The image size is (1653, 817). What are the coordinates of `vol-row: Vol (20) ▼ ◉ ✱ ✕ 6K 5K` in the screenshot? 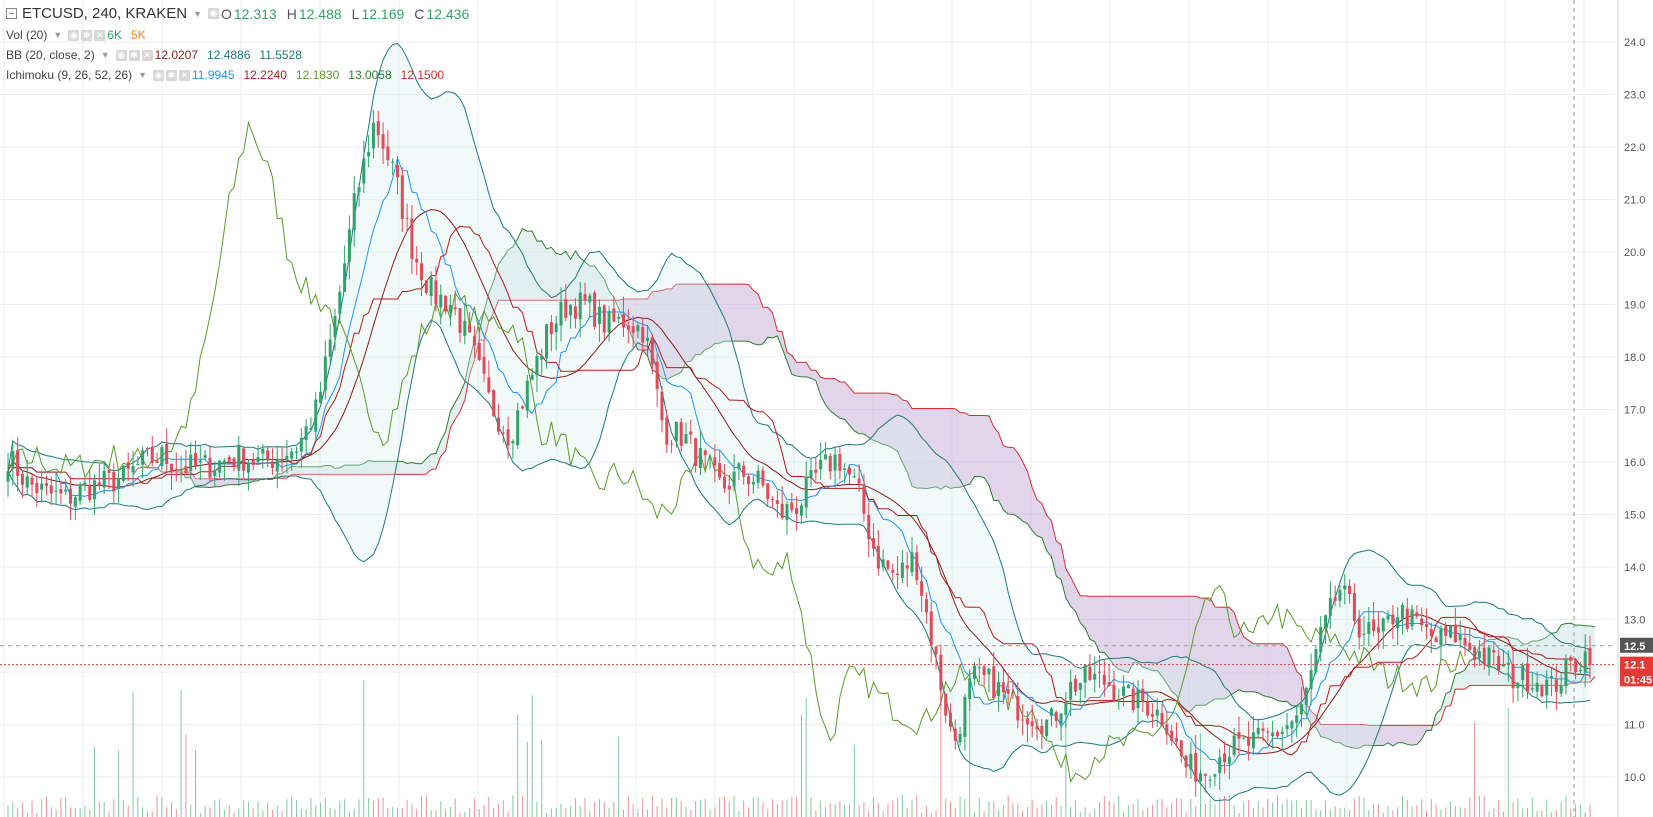 It's located at (80, 35).